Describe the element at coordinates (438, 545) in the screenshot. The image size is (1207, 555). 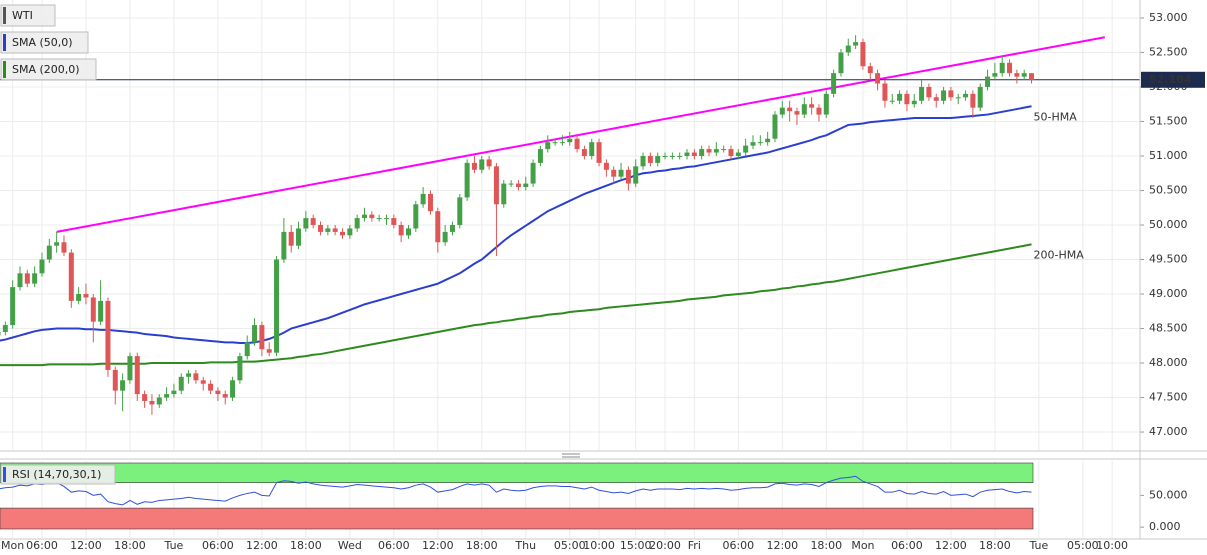
I see `x-tick-label: 12:00` at that location.